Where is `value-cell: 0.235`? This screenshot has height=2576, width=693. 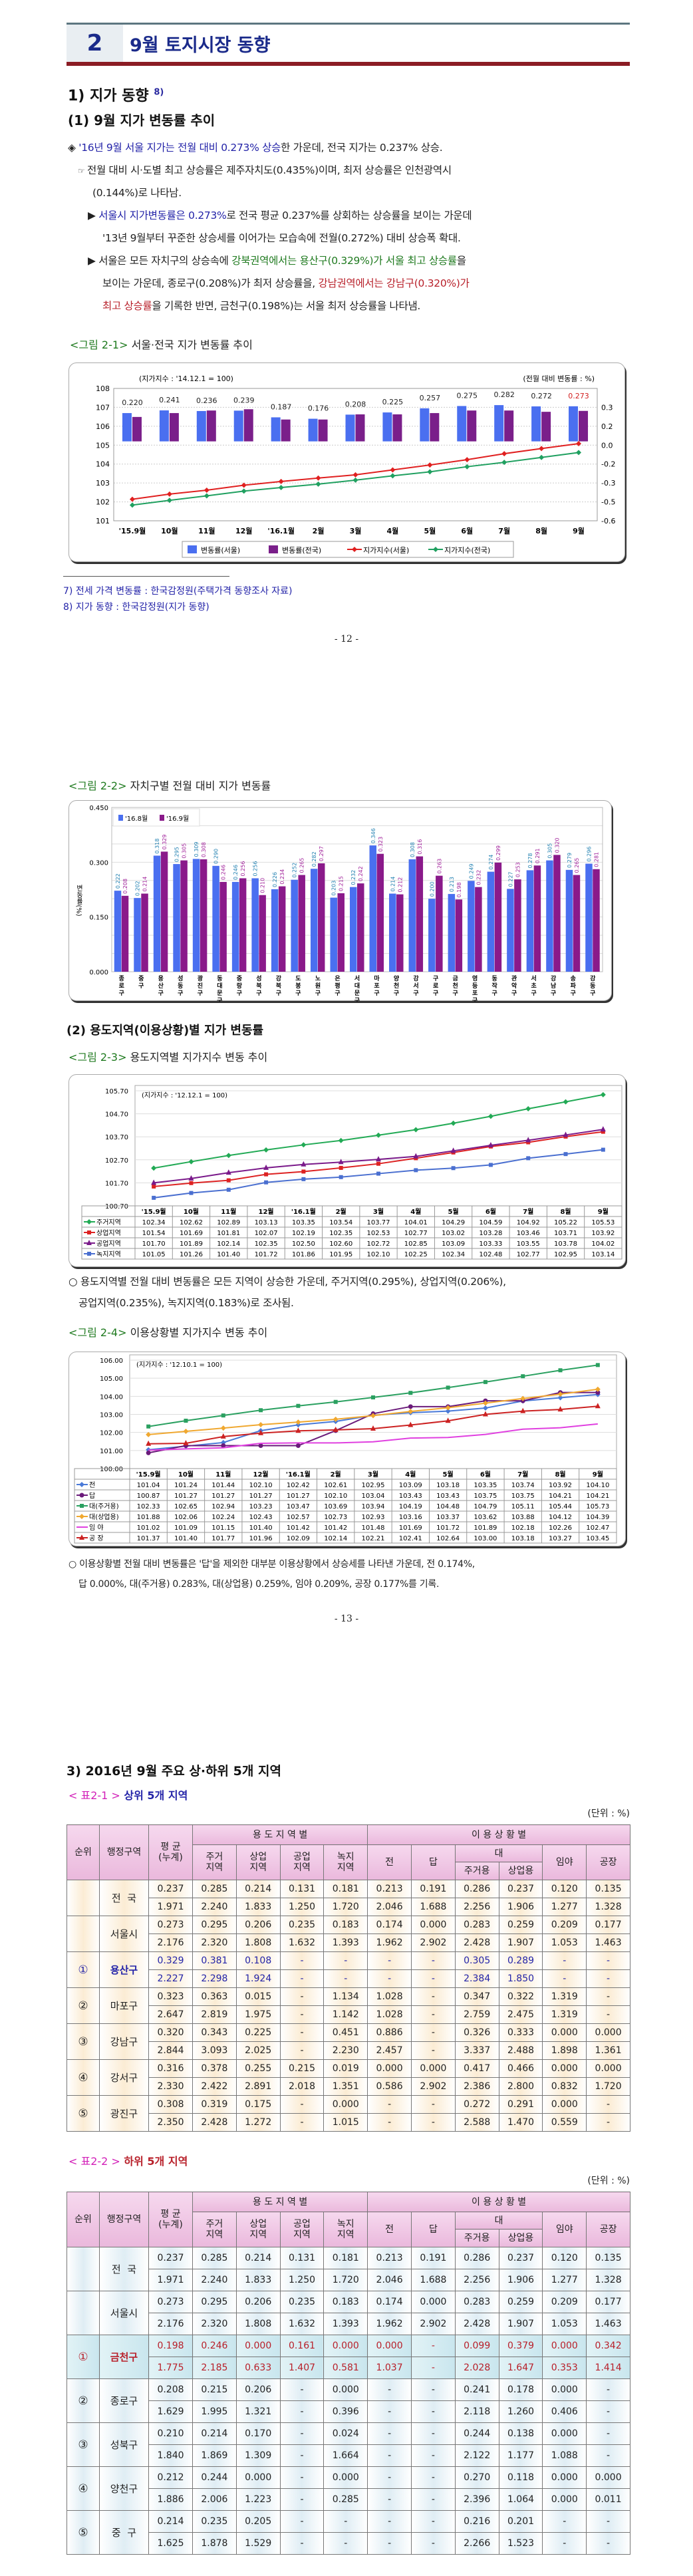
value-cell: 0.235 is located at coordinates (214, 2521).